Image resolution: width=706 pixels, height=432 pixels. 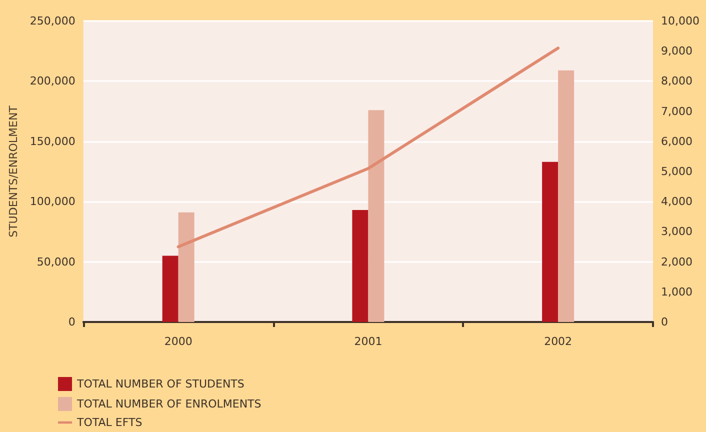 What do you see at coordinates (53, 201) in the screenshot?
I see `y-tick-label: 100,000` at bounding box center [53, 201].